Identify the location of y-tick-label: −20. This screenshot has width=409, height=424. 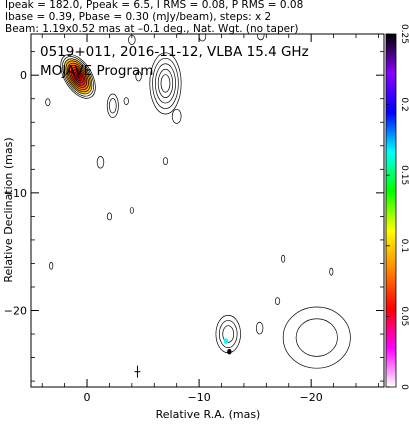
(15, 311).